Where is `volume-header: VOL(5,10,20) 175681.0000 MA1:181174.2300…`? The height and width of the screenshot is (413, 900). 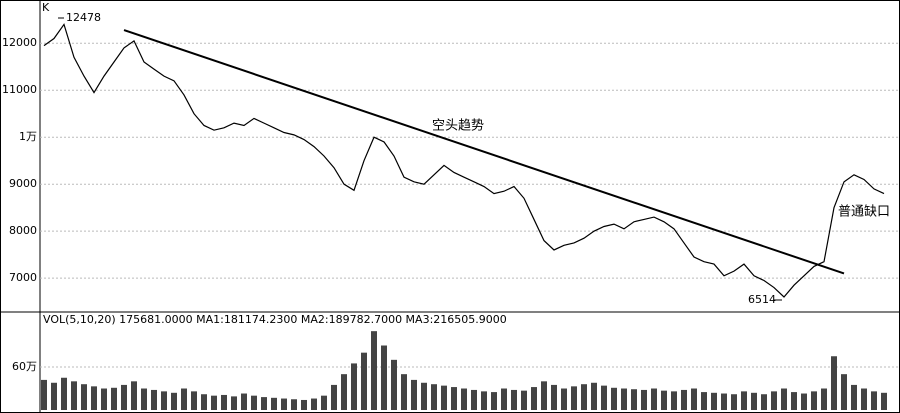
volume-header: VOL(5,10,20) 175681.0000 MA1:181174.2300… is located at coordinates (275, 319).